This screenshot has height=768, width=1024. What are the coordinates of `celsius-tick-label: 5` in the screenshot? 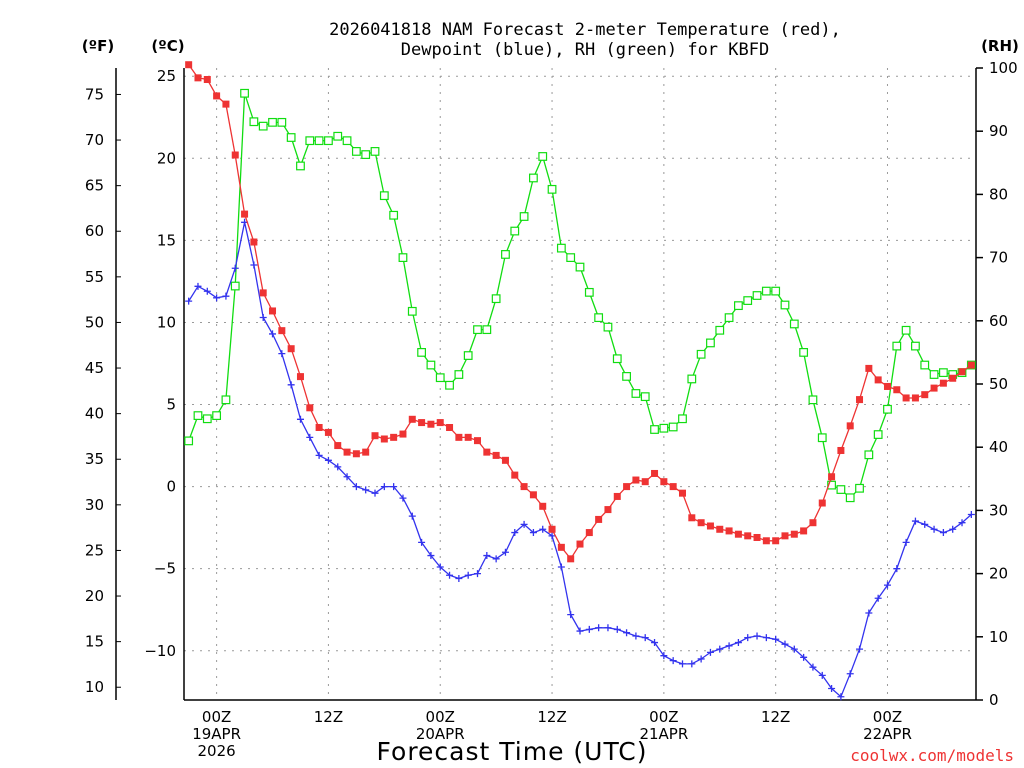 It's located at (171, 405).